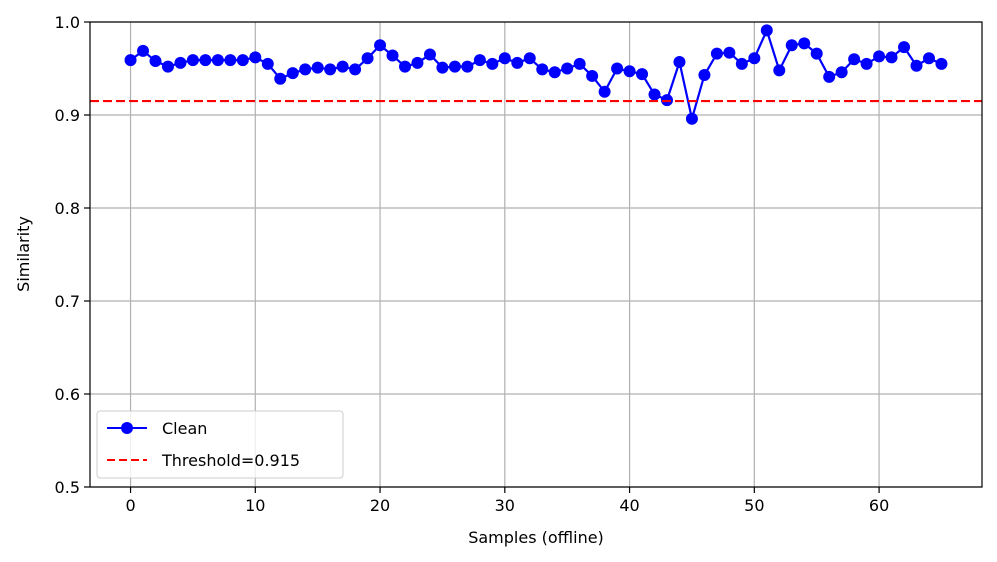 This screenshot has width=997, height=562. Describe the element at coordinates (536, 537) in the screenshot. I see `x-axis-label: Samples (offline)` at that location.